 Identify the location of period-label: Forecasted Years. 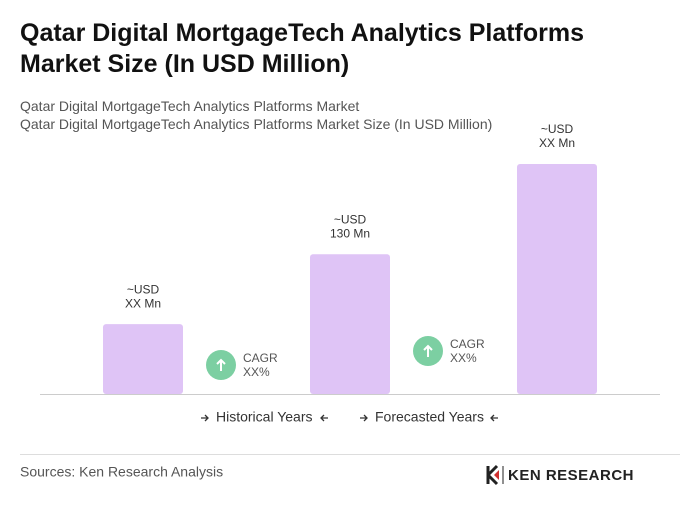
(429, 417).